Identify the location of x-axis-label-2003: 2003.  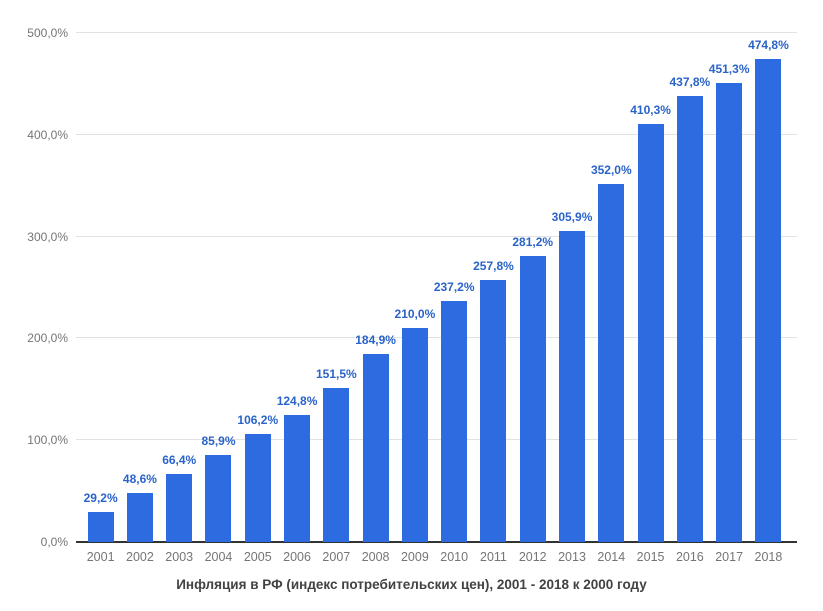
(179, 557).